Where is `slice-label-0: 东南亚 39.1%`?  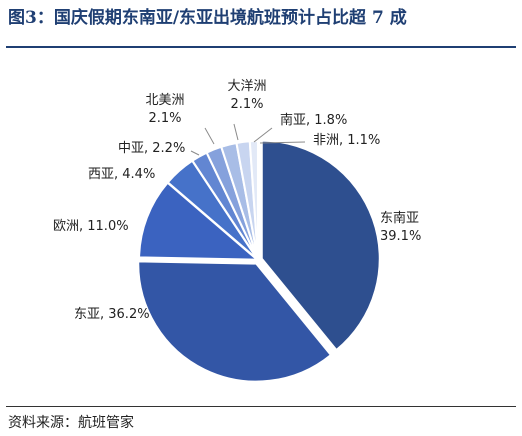 slice-label-0: 东南亚 39.1% is located at coordinates (400, 227).